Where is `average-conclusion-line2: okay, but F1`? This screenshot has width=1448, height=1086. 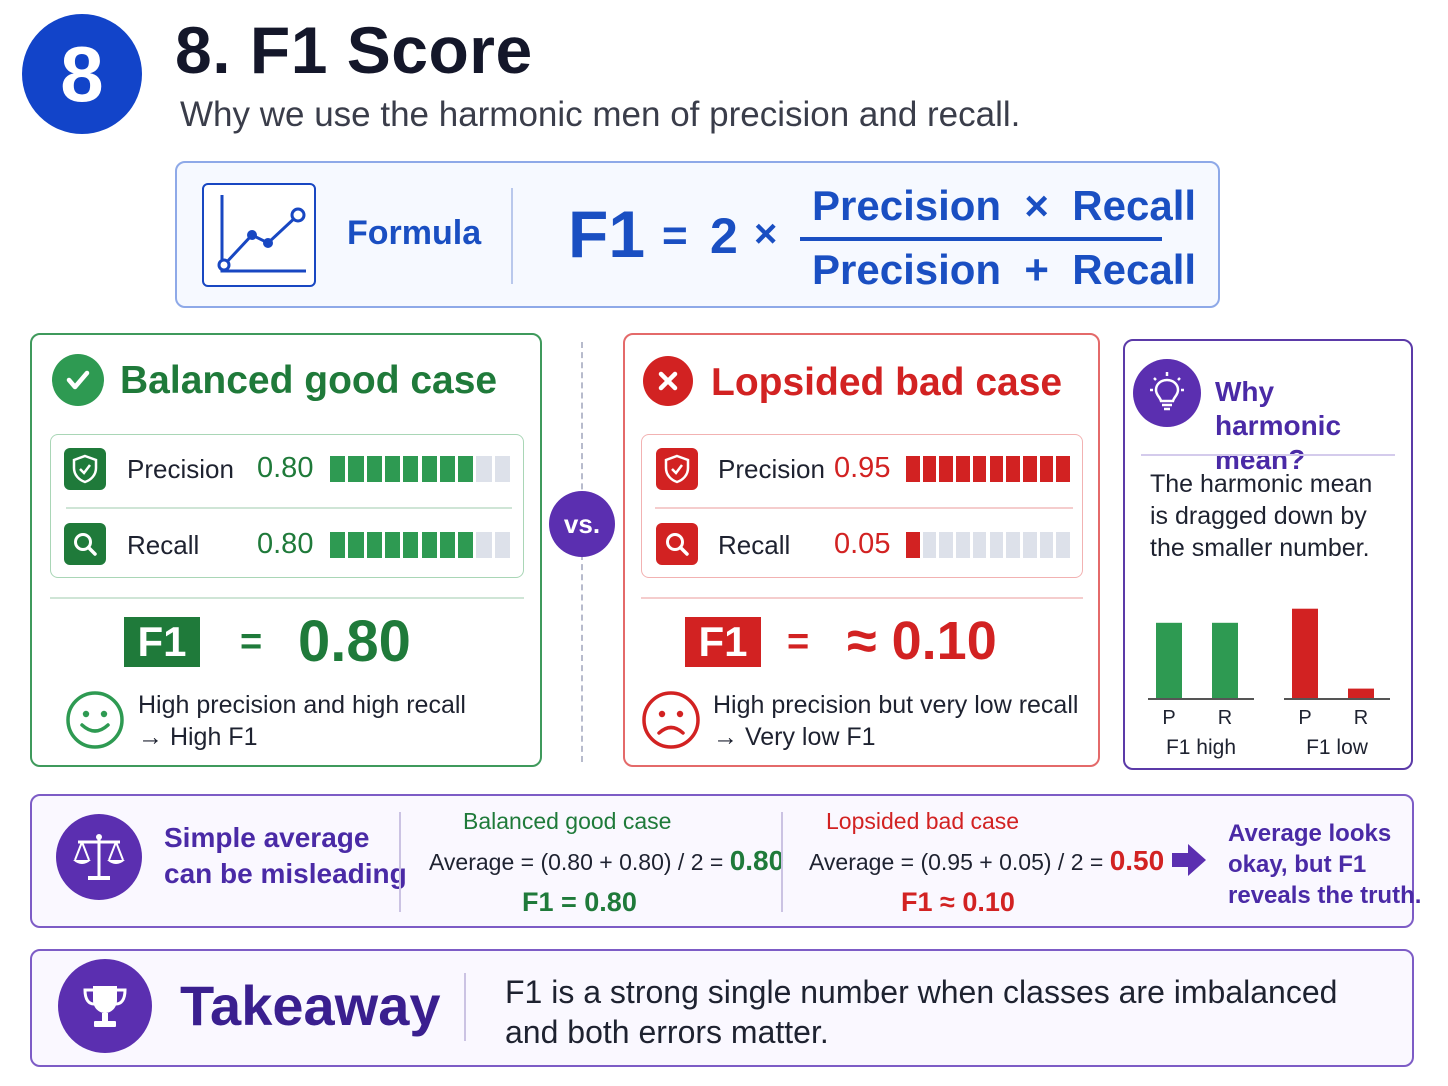 average-conclusion-line2: okay, but F1 is located at coordinates (1297, 864).